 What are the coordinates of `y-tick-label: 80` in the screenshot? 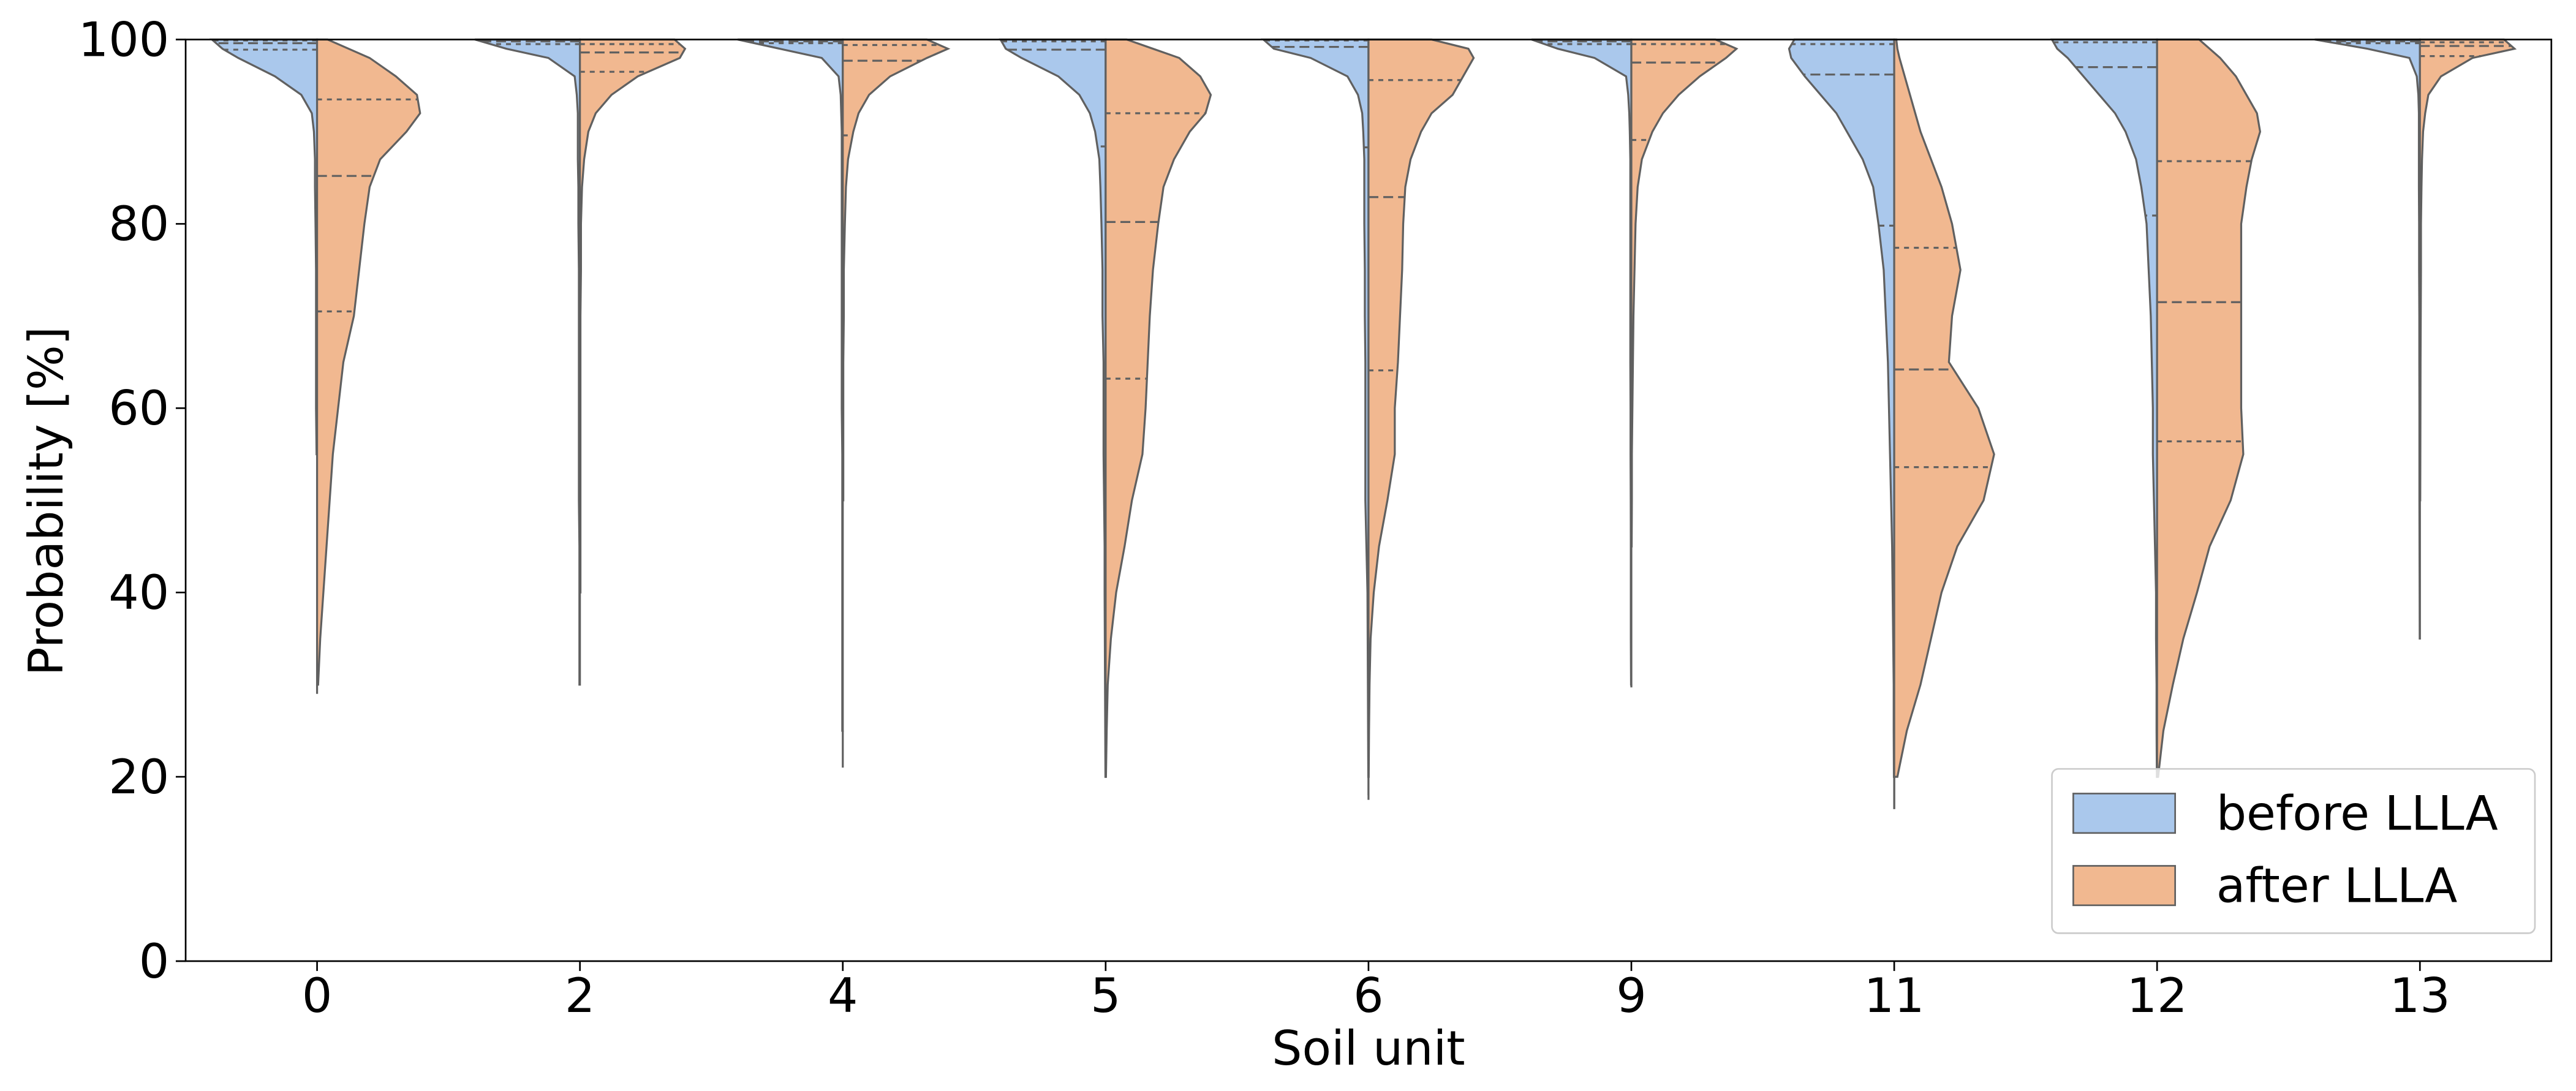 It's located at (138, 225).